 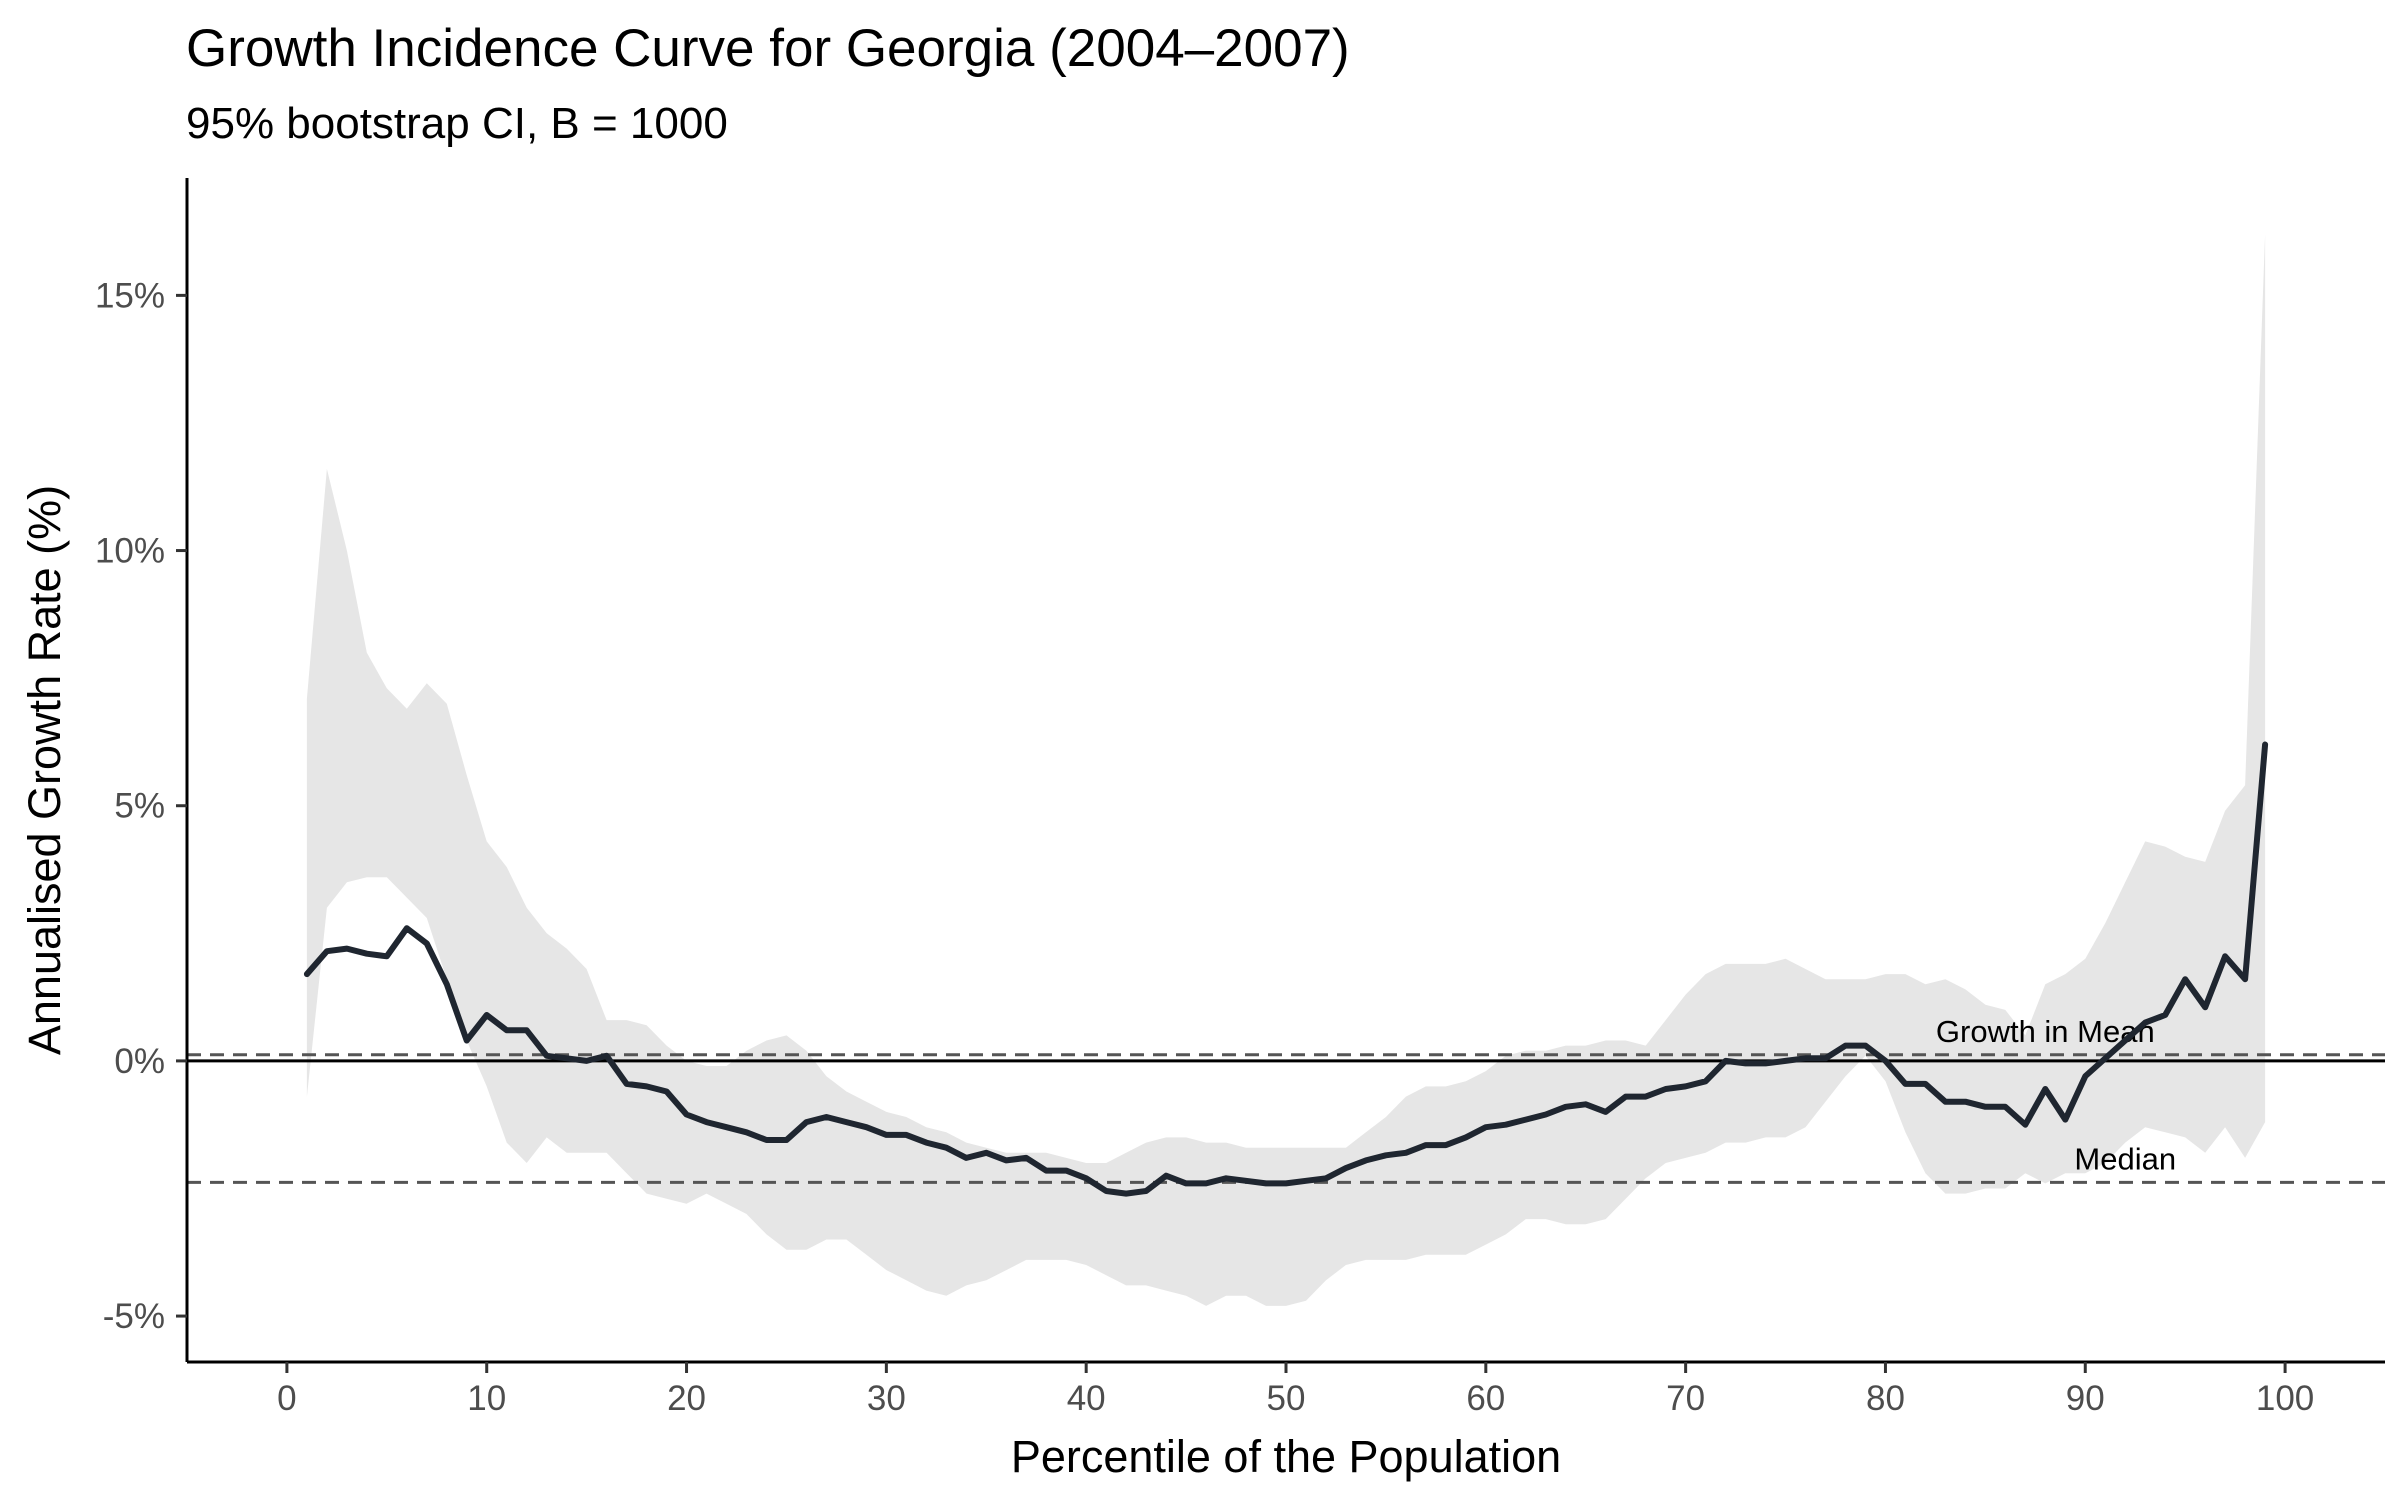 What do you see at coordinates (2285, 1398) in the screenshot?
I see `x-tick-label: 100` at bounding box center [2285, 1398].